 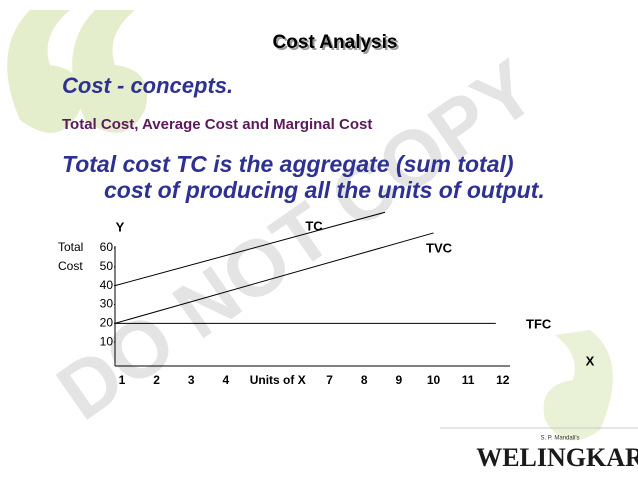 What do you see at coordinates (70, 247) in the screenshot?
I see `y-label: Total` at bounding box center [70, 247].